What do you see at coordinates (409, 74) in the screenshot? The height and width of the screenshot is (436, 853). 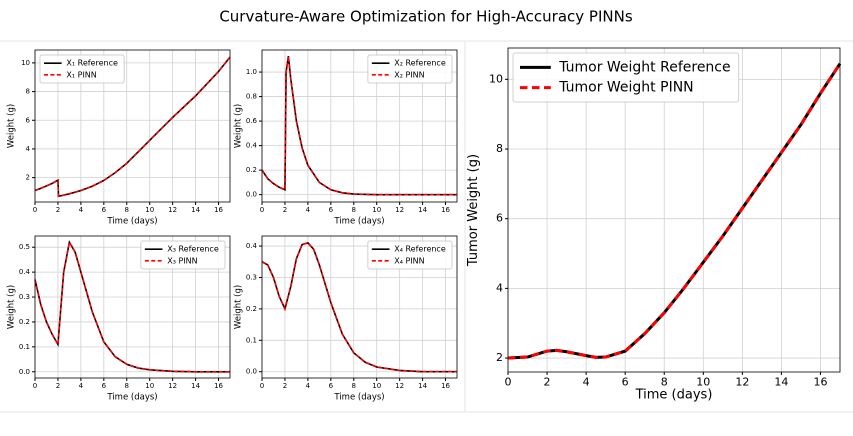 I see `legend-label: X₂ PINN` at bounding box center [409, 74].